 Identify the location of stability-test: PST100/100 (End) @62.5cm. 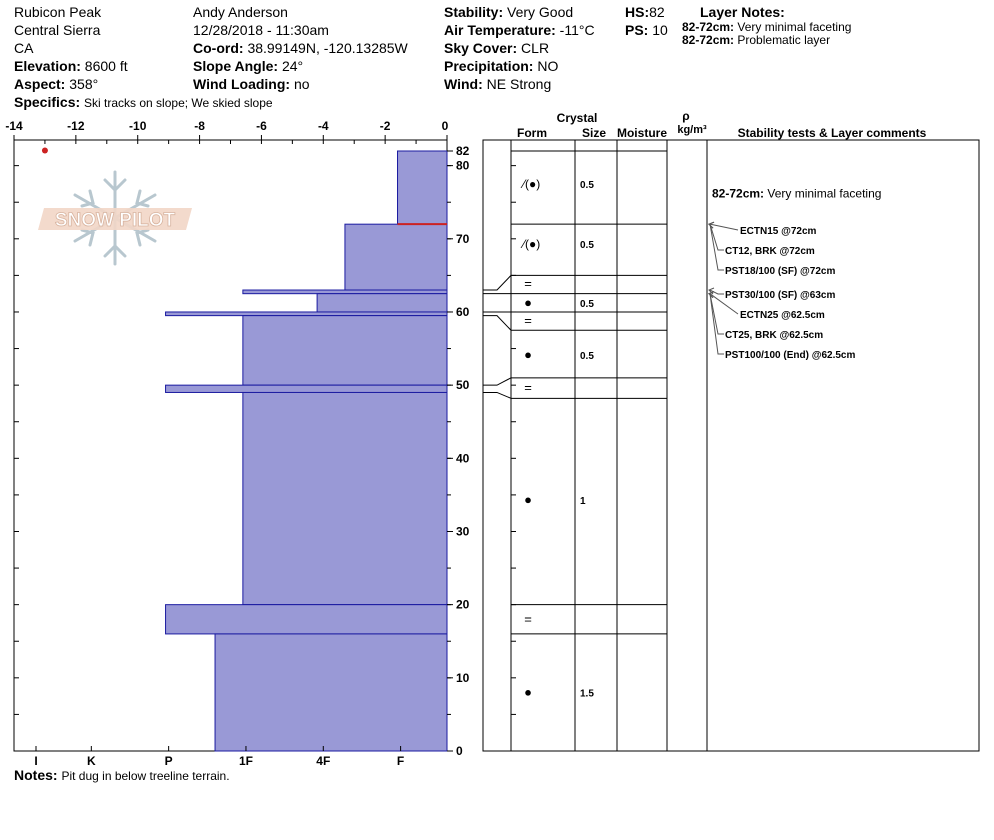
(790, 355).